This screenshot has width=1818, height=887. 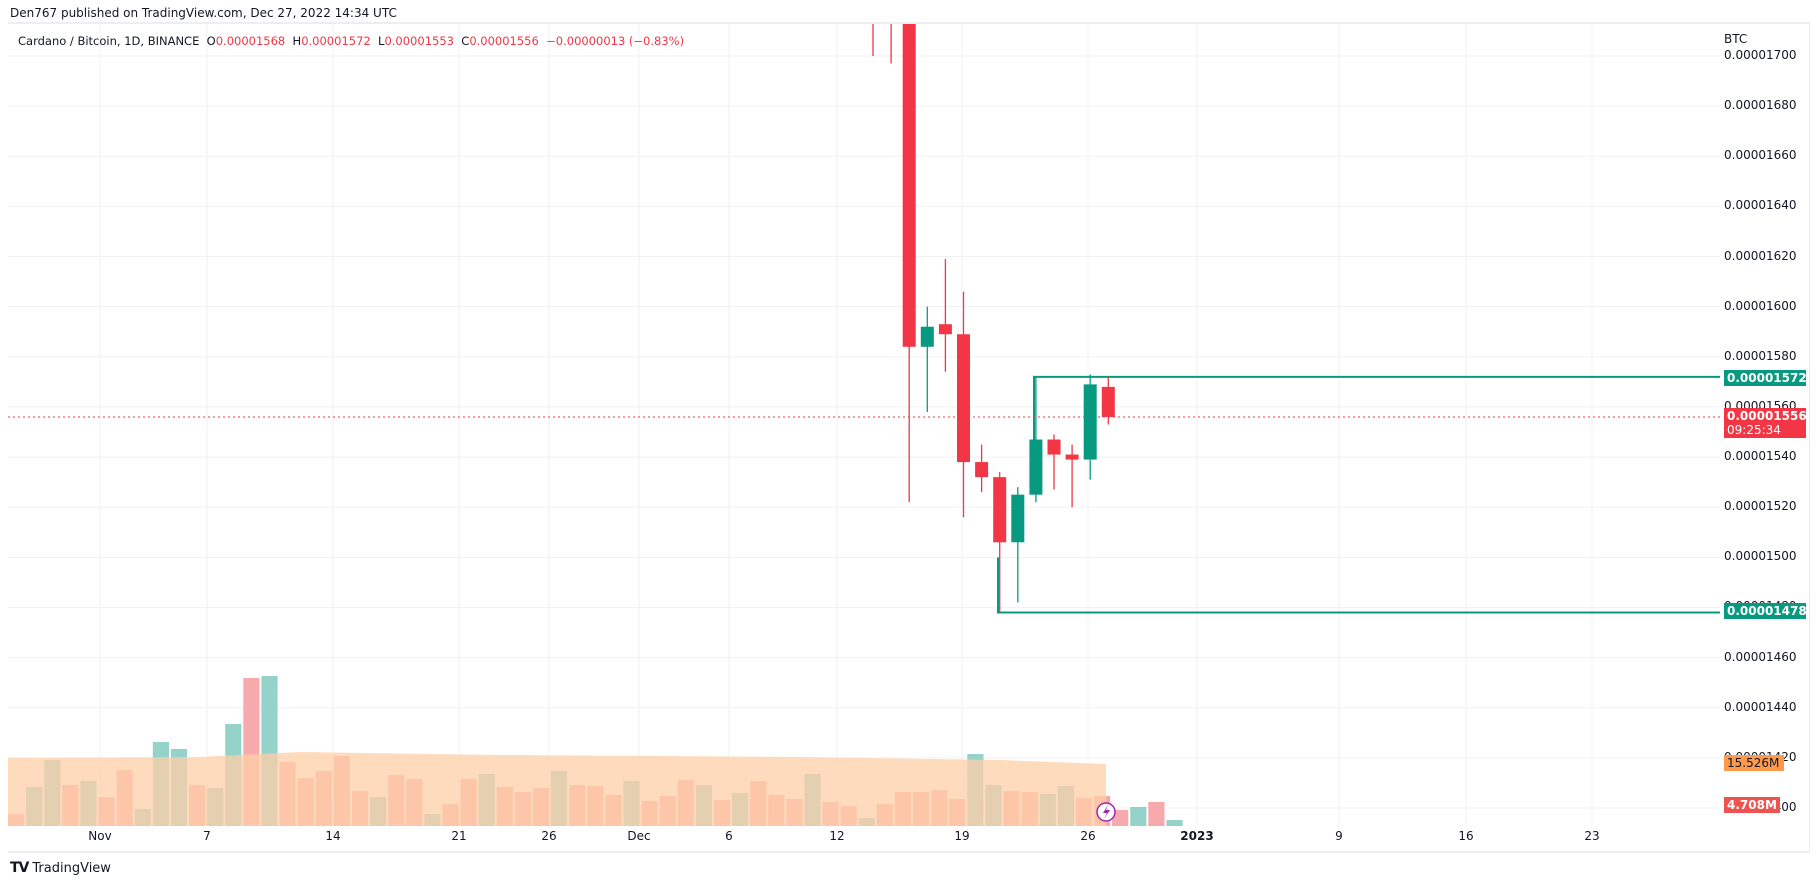 I want to click on price-tick: 0.00001680, so click(x=1760, y=105).